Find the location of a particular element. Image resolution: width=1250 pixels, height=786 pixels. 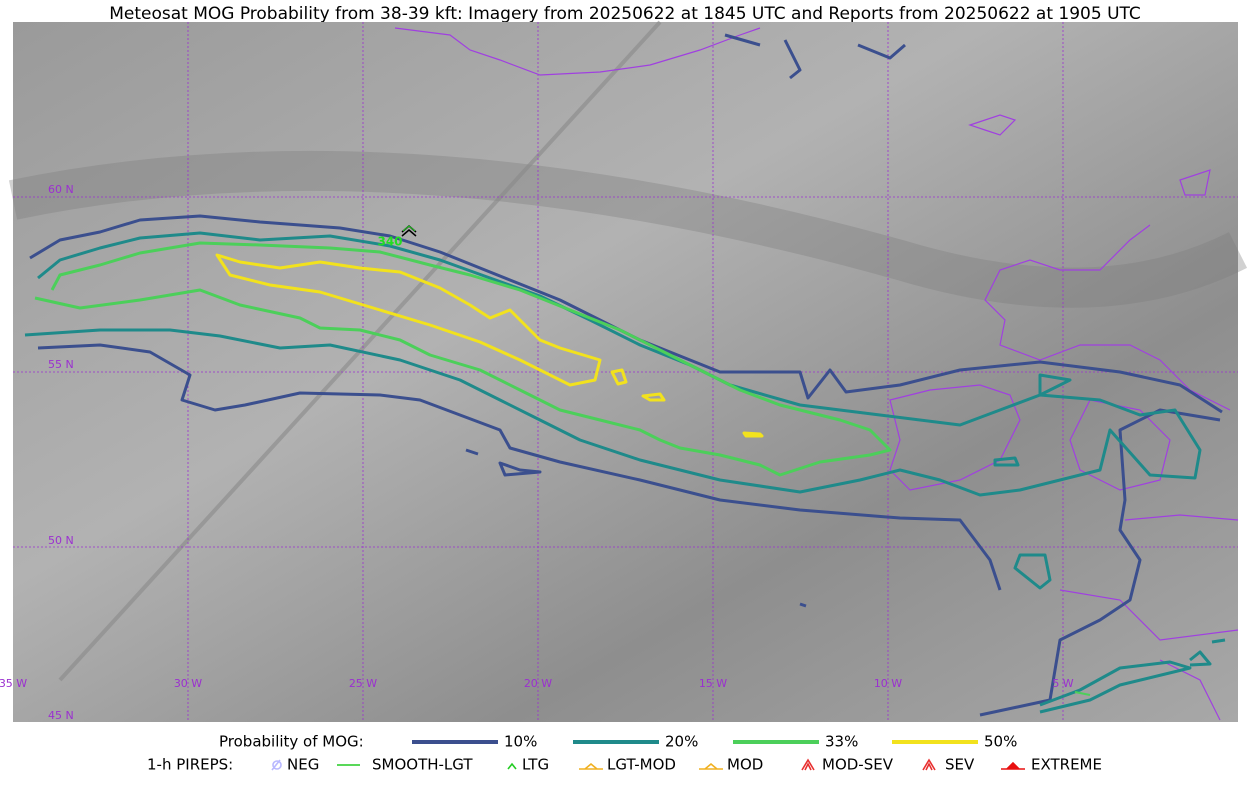

longitude-label: 5 W is located at coordinates (1062, 683).